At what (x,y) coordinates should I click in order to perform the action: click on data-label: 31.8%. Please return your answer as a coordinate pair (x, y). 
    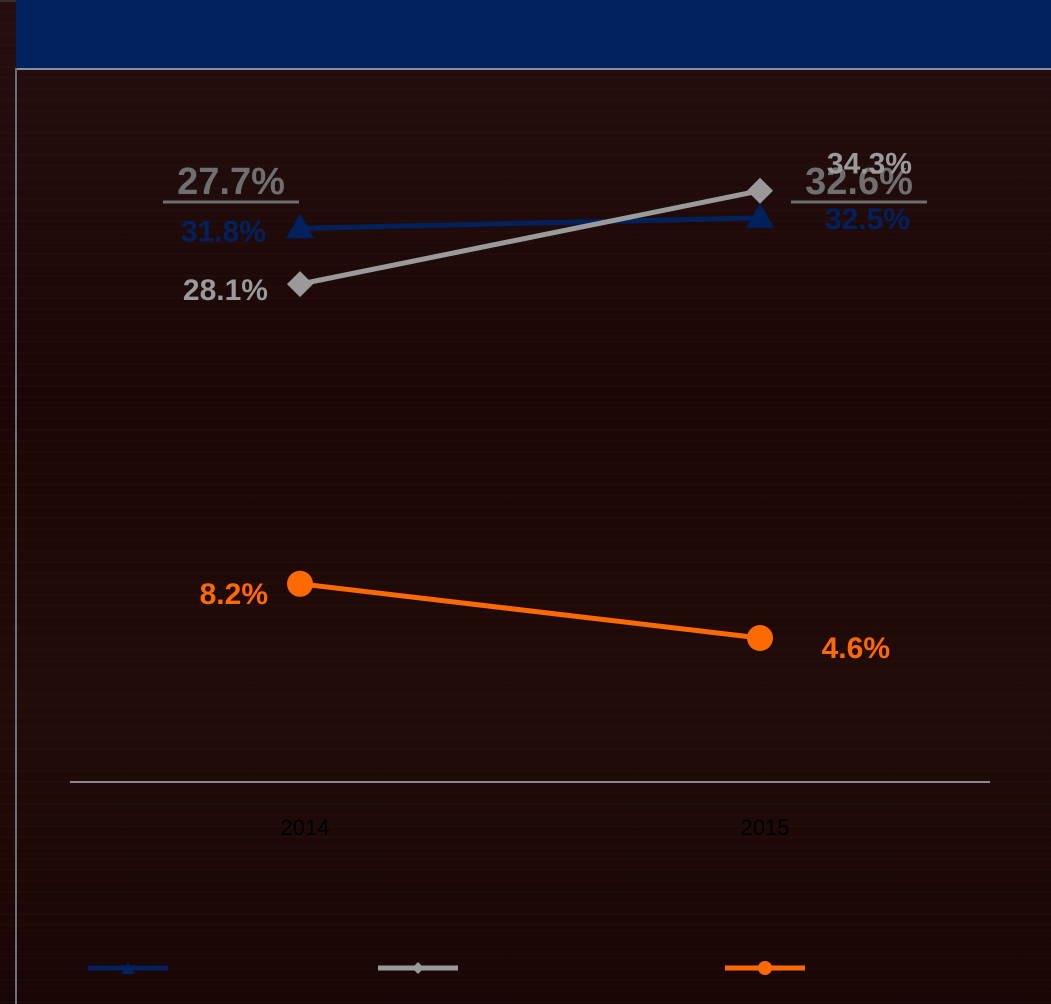
    Looking at the image, I should click on (223, 231).